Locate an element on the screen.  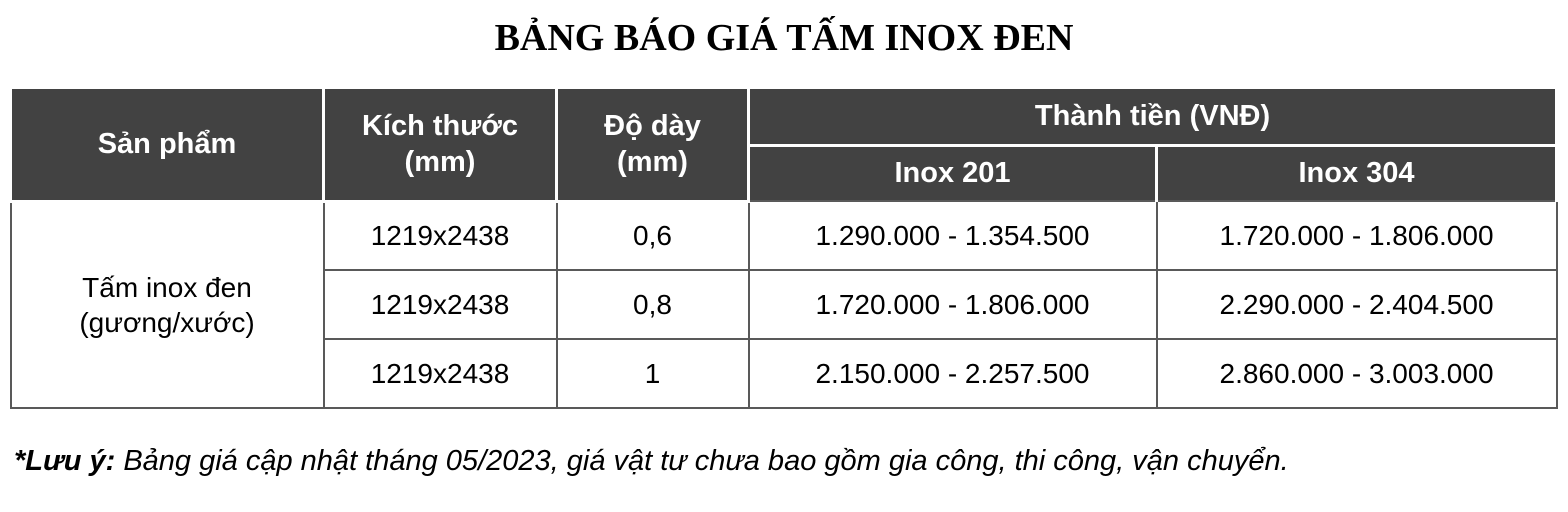
note-label: *Lưu ý: is located at coordinates (65, 461).